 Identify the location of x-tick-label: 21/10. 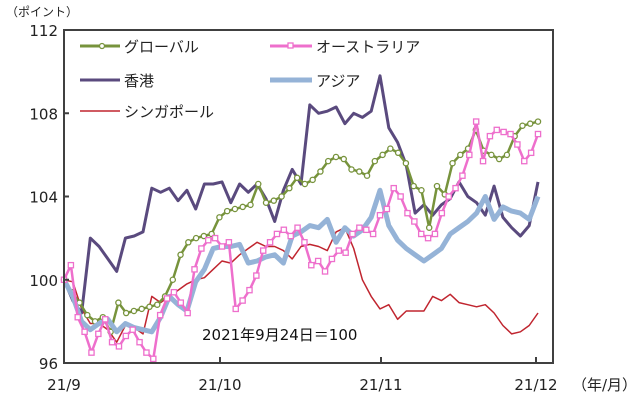
(219, 385).